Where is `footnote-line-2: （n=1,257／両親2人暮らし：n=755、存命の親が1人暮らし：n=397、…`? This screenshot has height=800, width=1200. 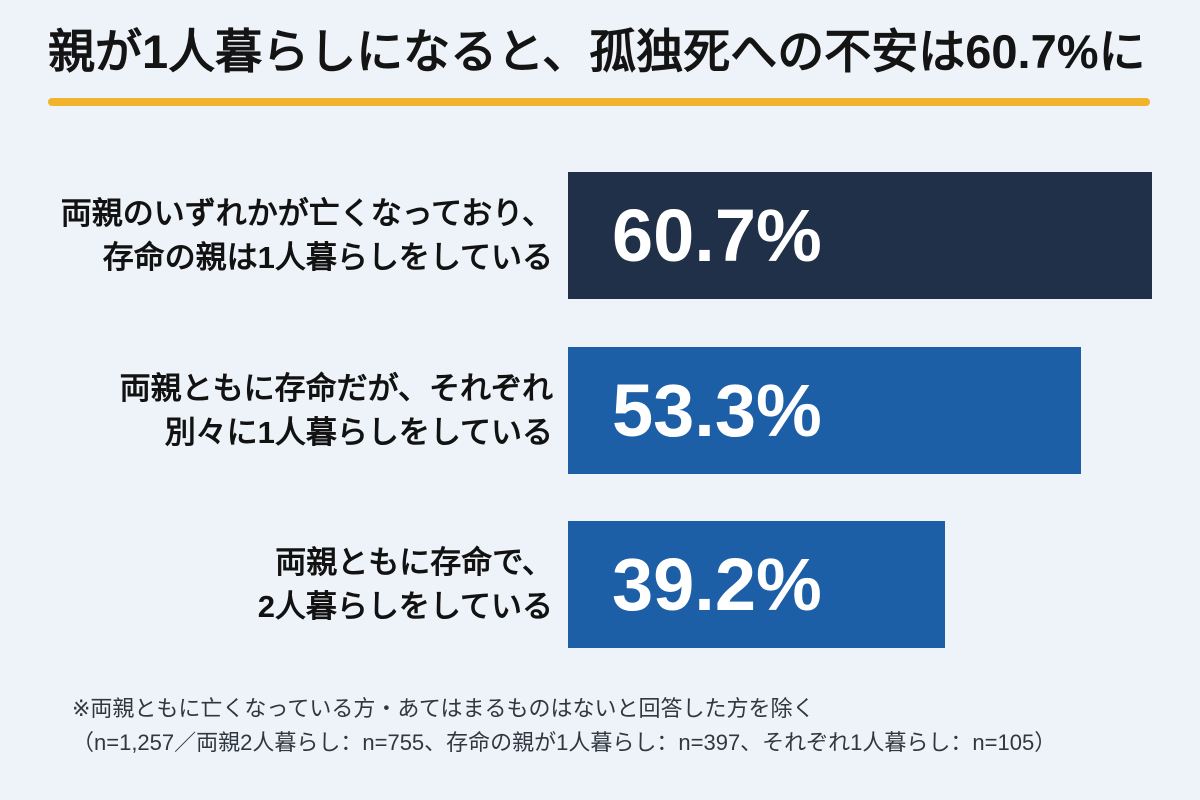
footnote-line-2: （n=1,257／両親2人暮らし：n=755、存命の親が1人暮らし：n=397、… is located at coordinates (564, 742).